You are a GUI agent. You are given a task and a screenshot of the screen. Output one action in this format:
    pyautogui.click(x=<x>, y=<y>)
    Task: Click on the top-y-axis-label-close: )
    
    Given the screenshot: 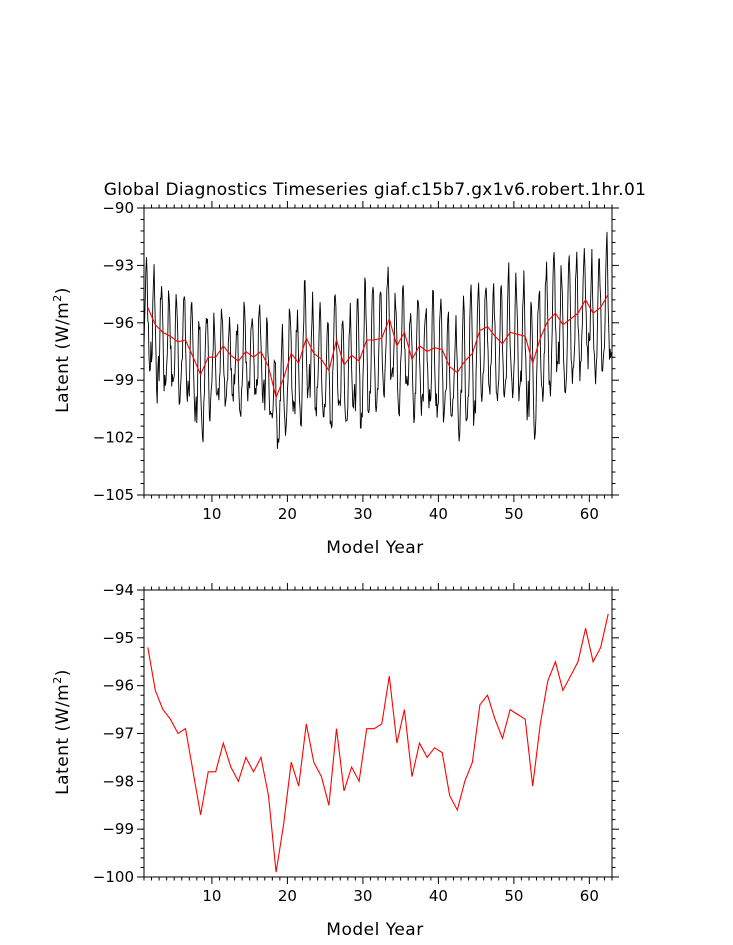 What is the action you would take?
    pyautogui.click(x=63, y=290)
    